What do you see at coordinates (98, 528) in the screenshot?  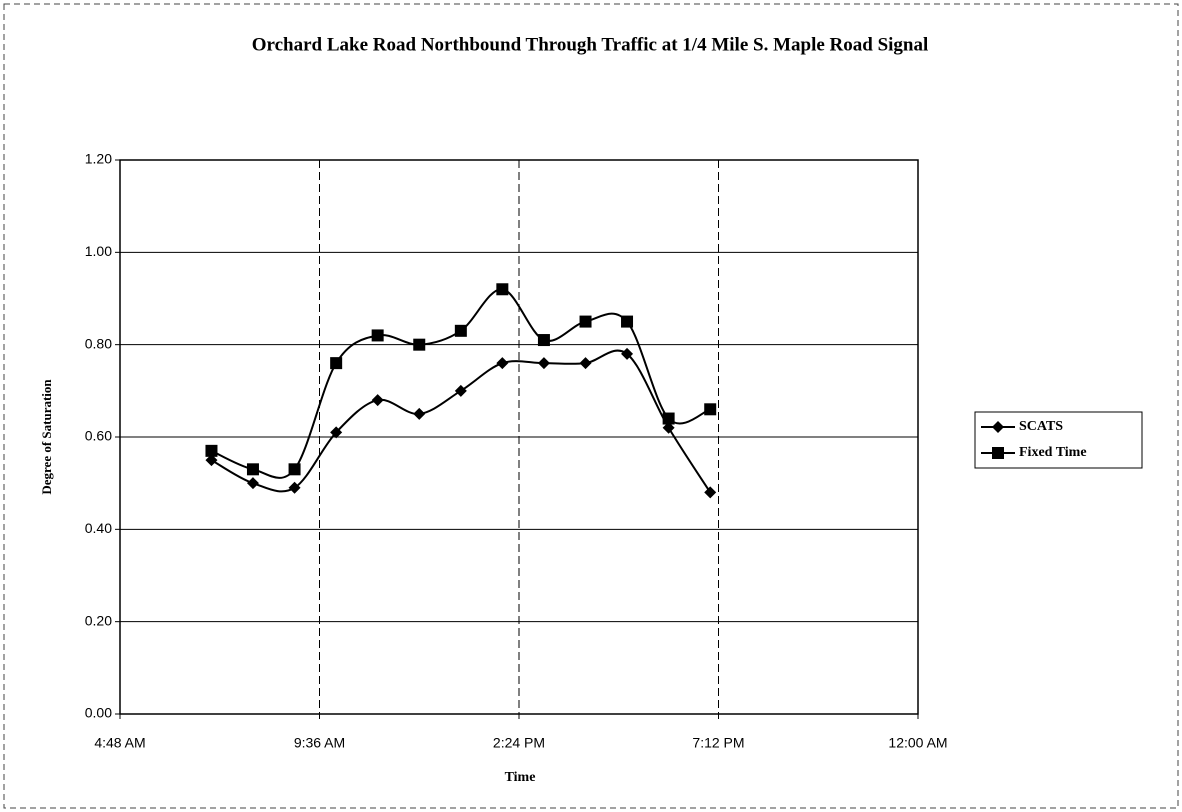 I see `y-tick-label: 0.40` at bounding box center [98, 528].